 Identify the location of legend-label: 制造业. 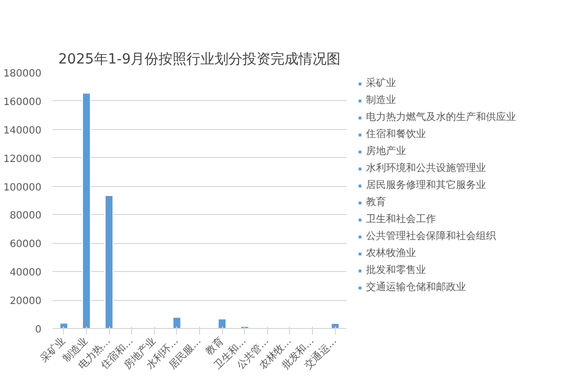
(381, 100).